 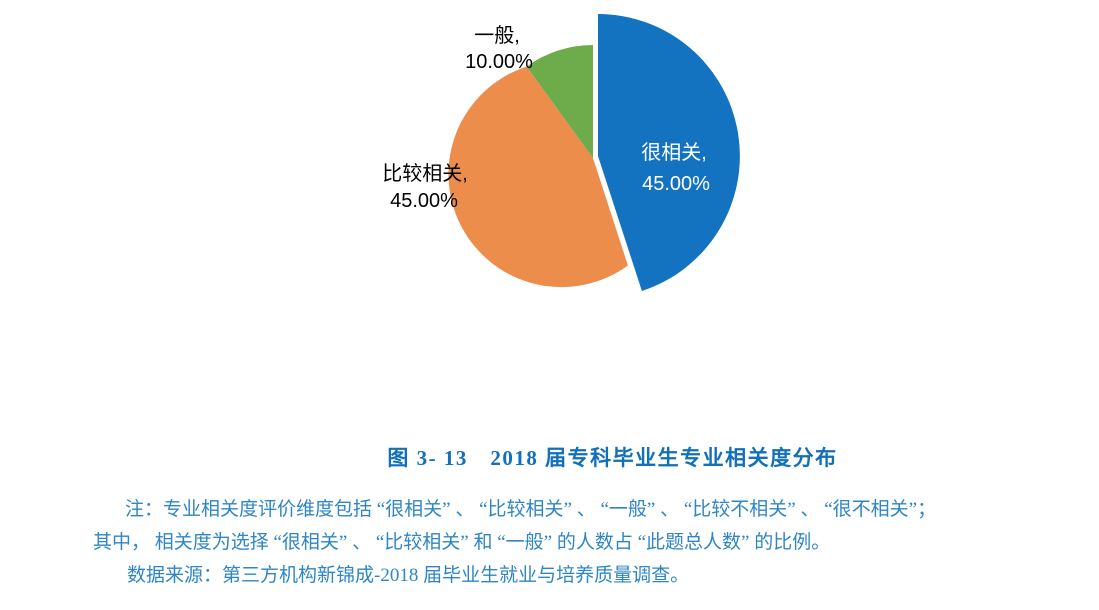 I want to click on pie-slice-fairly-related, so click(x=538, y=177).